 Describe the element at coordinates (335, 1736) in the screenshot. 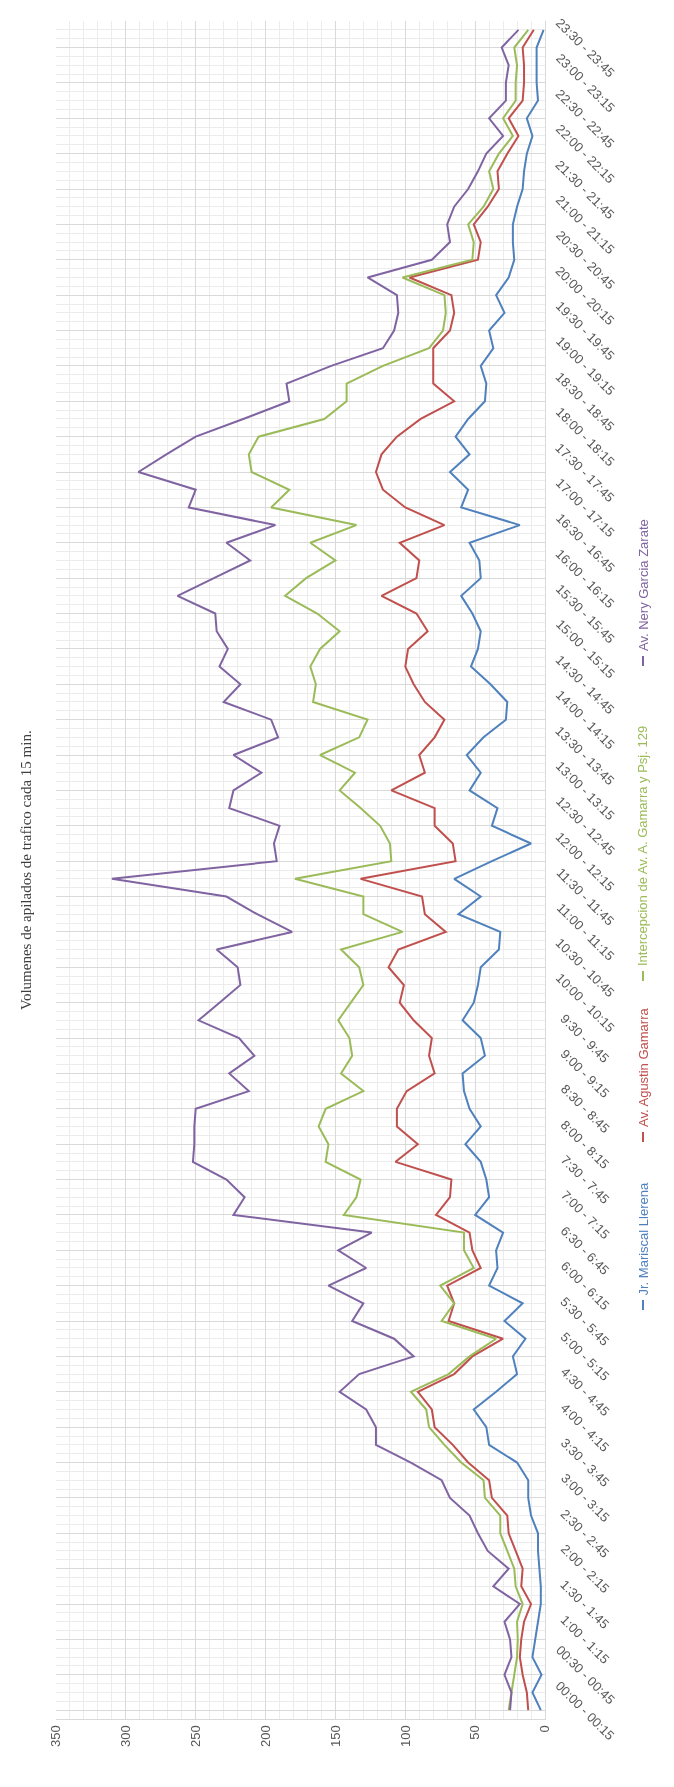

I see `x-tick-label: 150` at that location.